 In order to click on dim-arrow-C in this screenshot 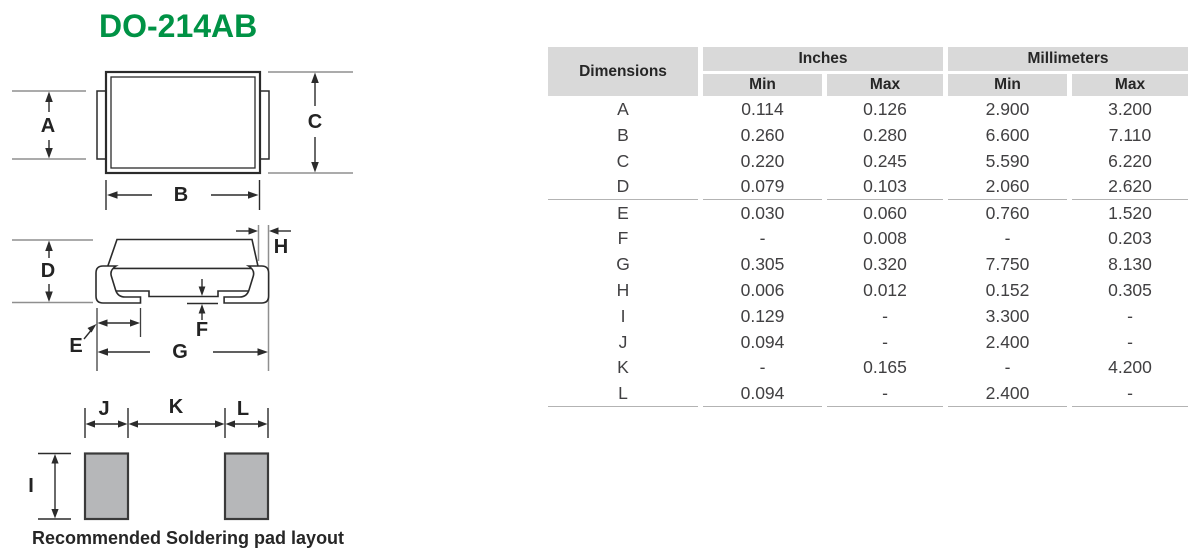, I will do `click(315, 122)`.